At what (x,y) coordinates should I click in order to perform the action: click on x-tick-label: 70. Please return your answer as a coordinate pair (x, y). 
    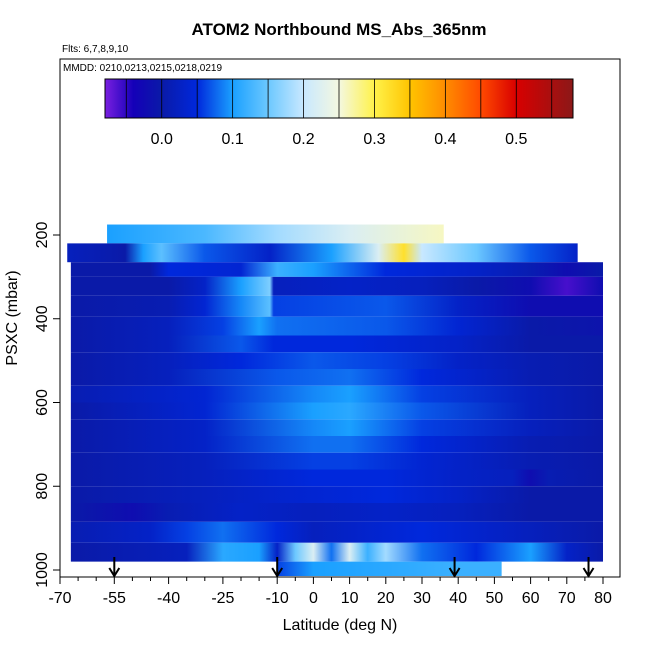
    Looking at the image, I should click on (567, 598).